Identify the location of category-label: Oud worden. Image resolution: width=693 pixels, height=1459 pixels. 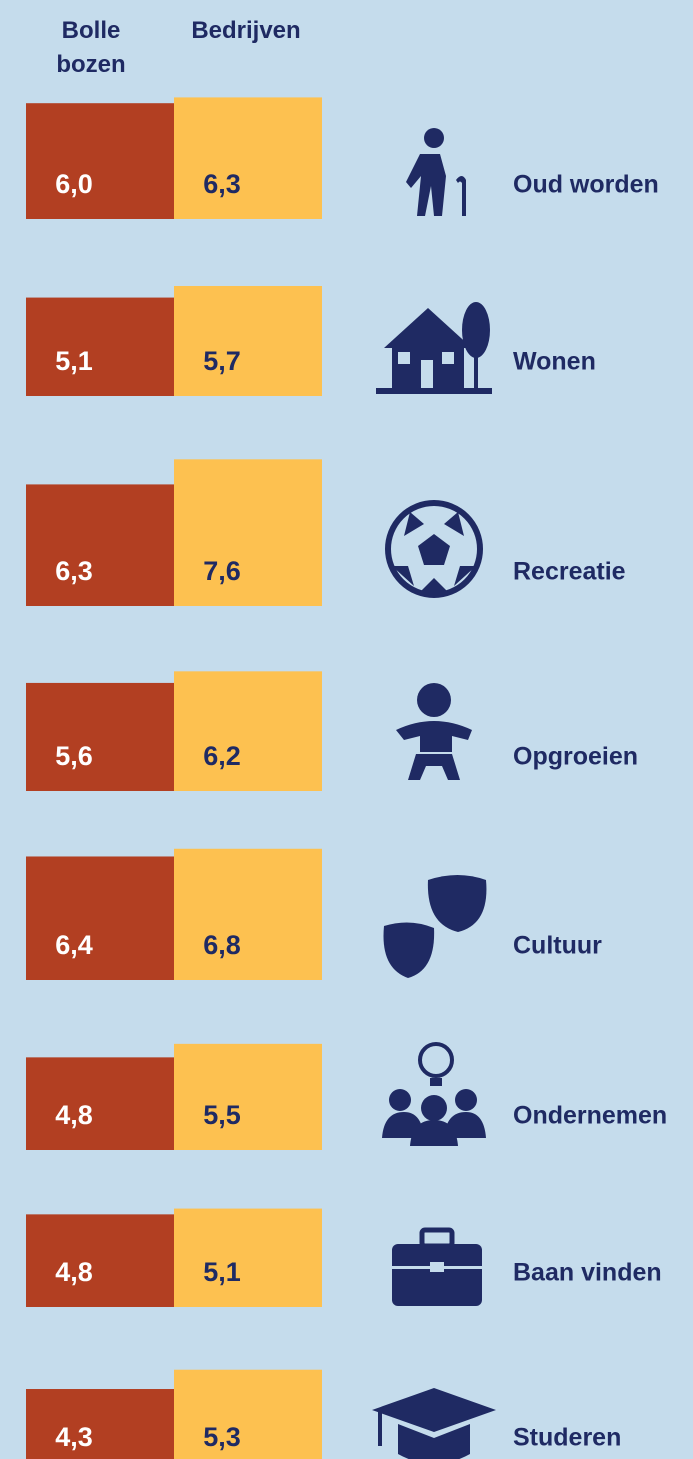
(586, 185).